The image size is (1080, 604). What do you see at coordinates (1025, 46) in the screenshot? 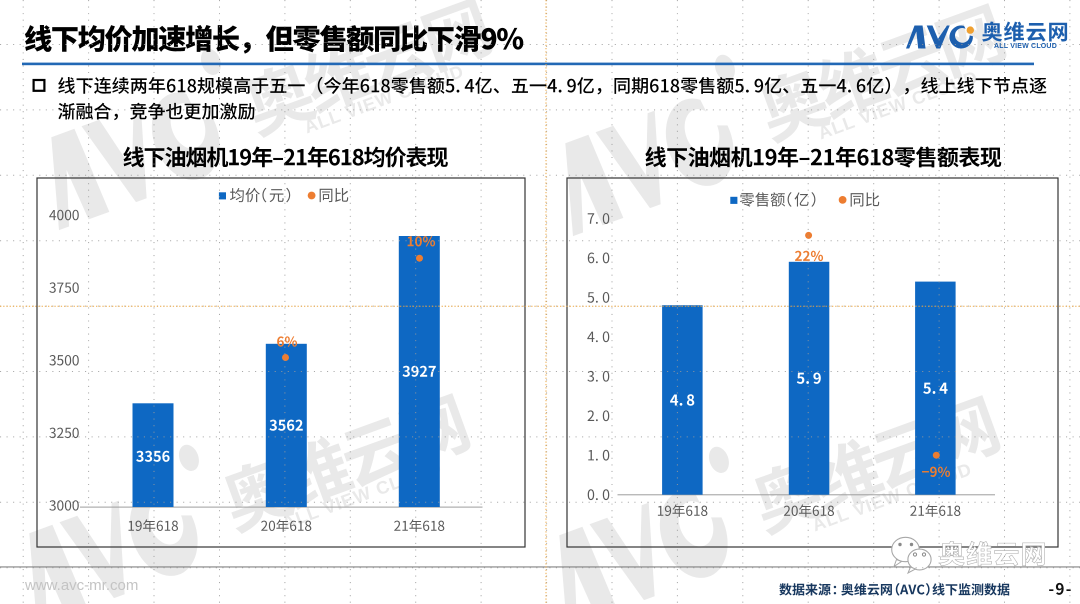
I see `svg-text: ALL VIEW CLOUD` at bounding box center [1025, 46].